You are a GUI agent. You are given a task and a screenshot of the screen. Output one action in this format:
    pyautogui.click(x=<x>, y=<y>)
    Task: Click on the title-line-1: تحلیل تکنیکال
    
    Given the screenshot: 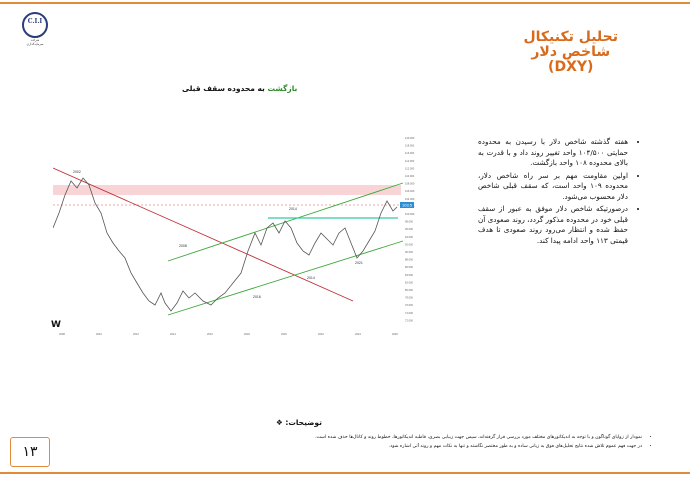 What is the action you would take?
    pyautogui.click(x=570, y=37)
    